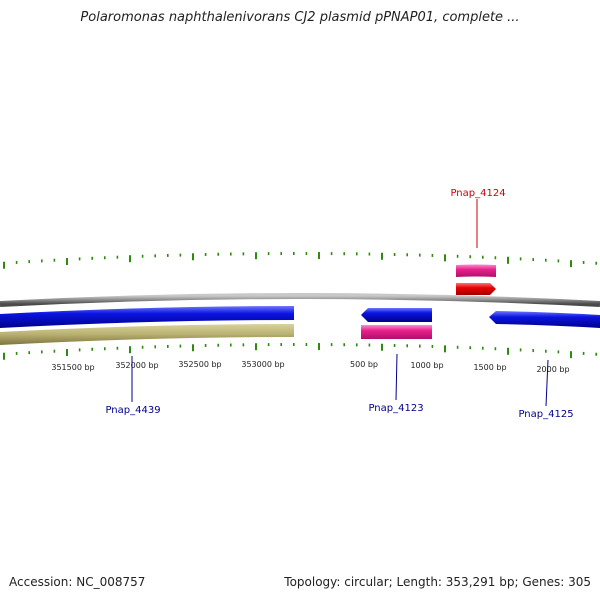 Image resolution: width=600 pixels, height=600 pixels. Describe the element at coordinates (300, 260) in the screenshot. I see `outer-tick-ring` at that location.